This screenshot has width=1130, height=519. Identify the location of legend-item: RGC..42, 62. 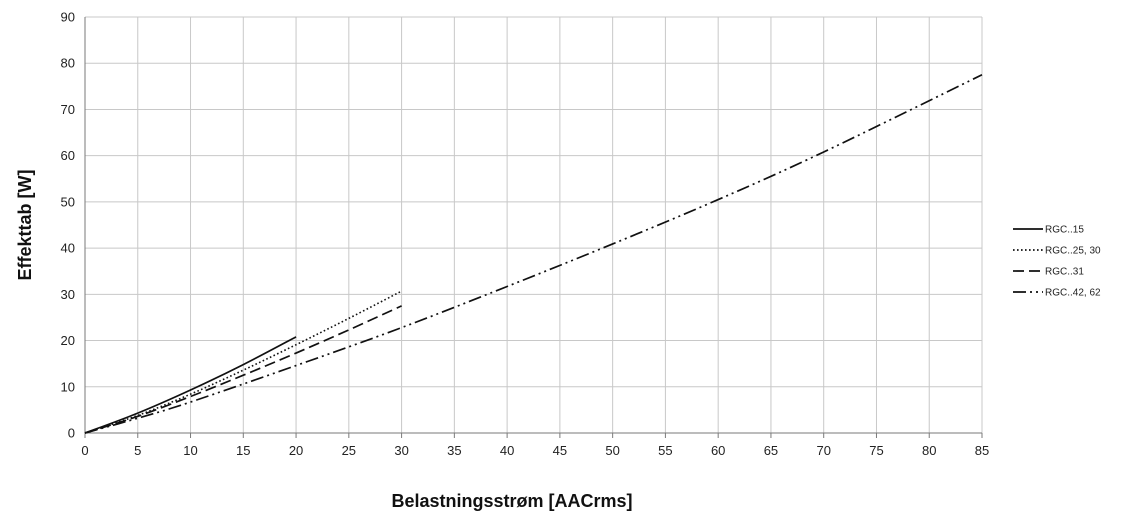
(1057, 293).